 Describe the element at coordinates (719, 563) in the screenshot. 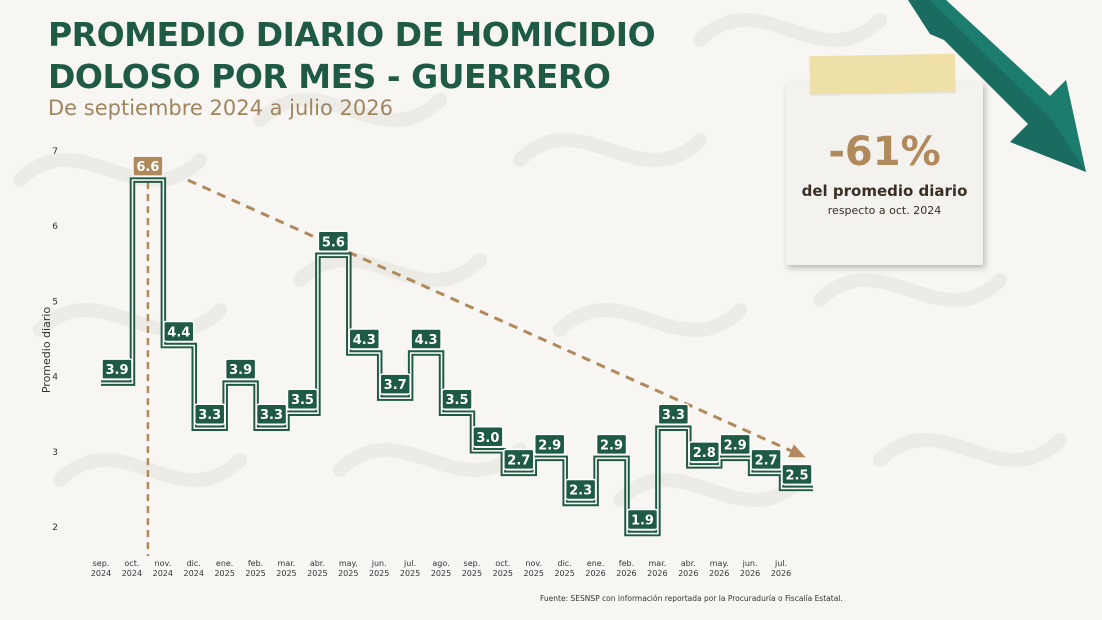

I see `x-tick-month: may.` at that location.